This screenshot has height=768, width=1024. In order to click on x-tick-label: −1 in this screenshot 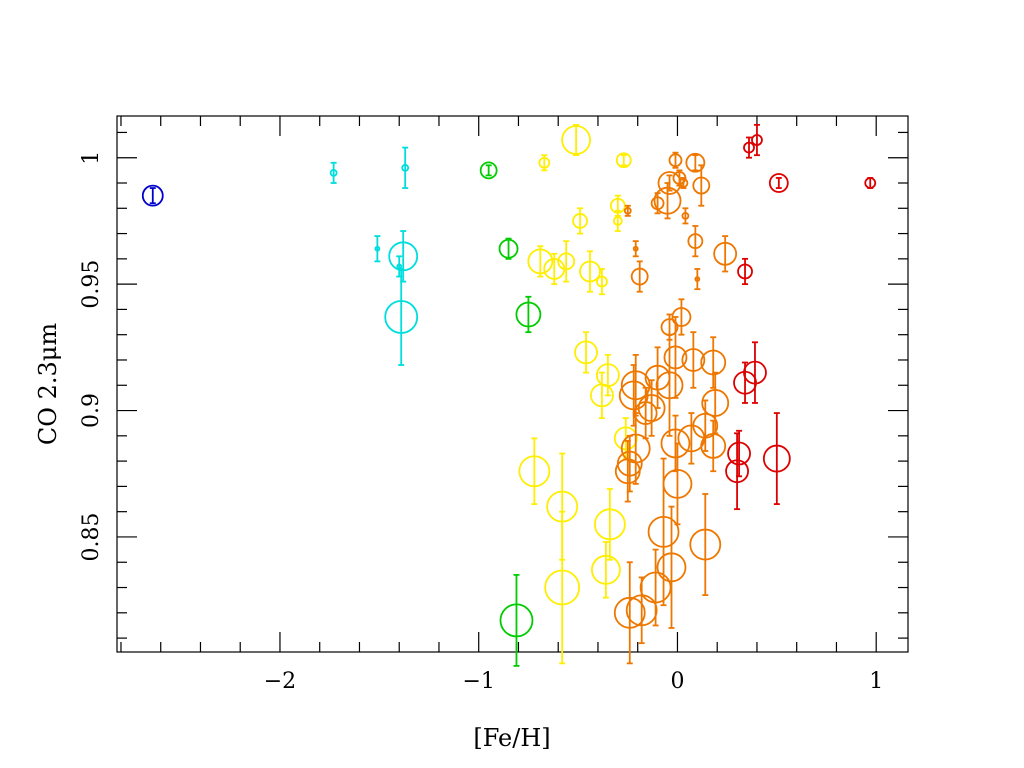, I will do `click(478, 681)`.